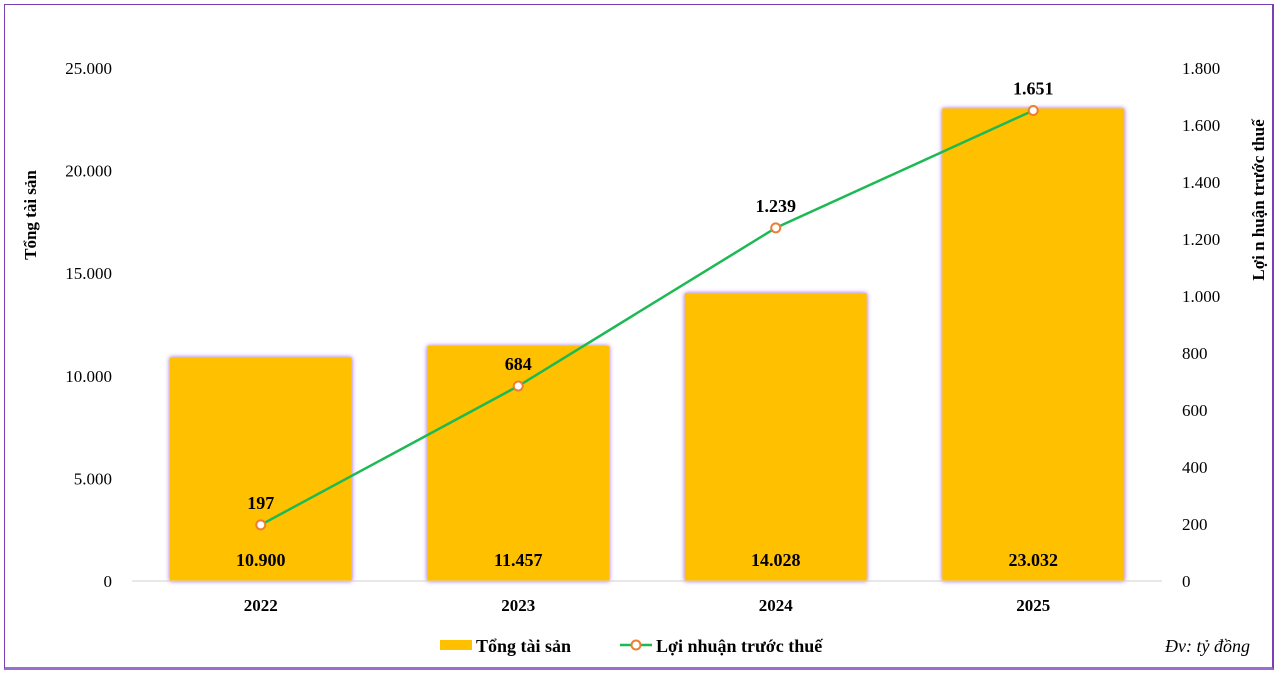 The height and width of the screenshot is (675, 1280). Describe the element at coordinates (1201, 239) in the screenshot. I see `y2-tick-label: 1.200` at that location.